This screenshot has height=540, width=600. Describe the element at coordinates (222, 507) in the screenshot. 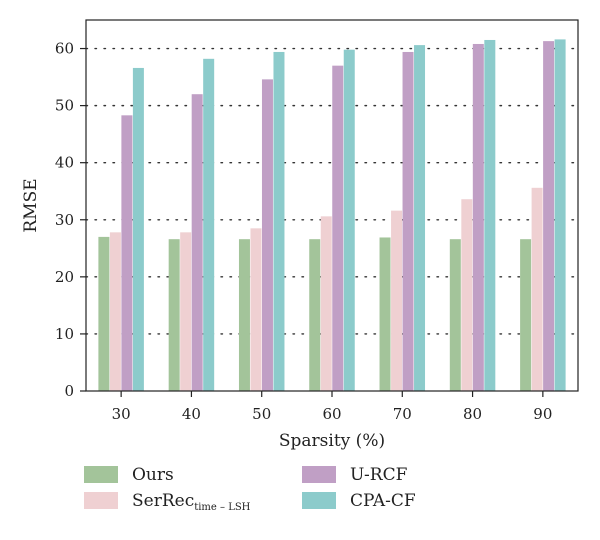

I see `legend-label-subscript: time – LSH` at that location.